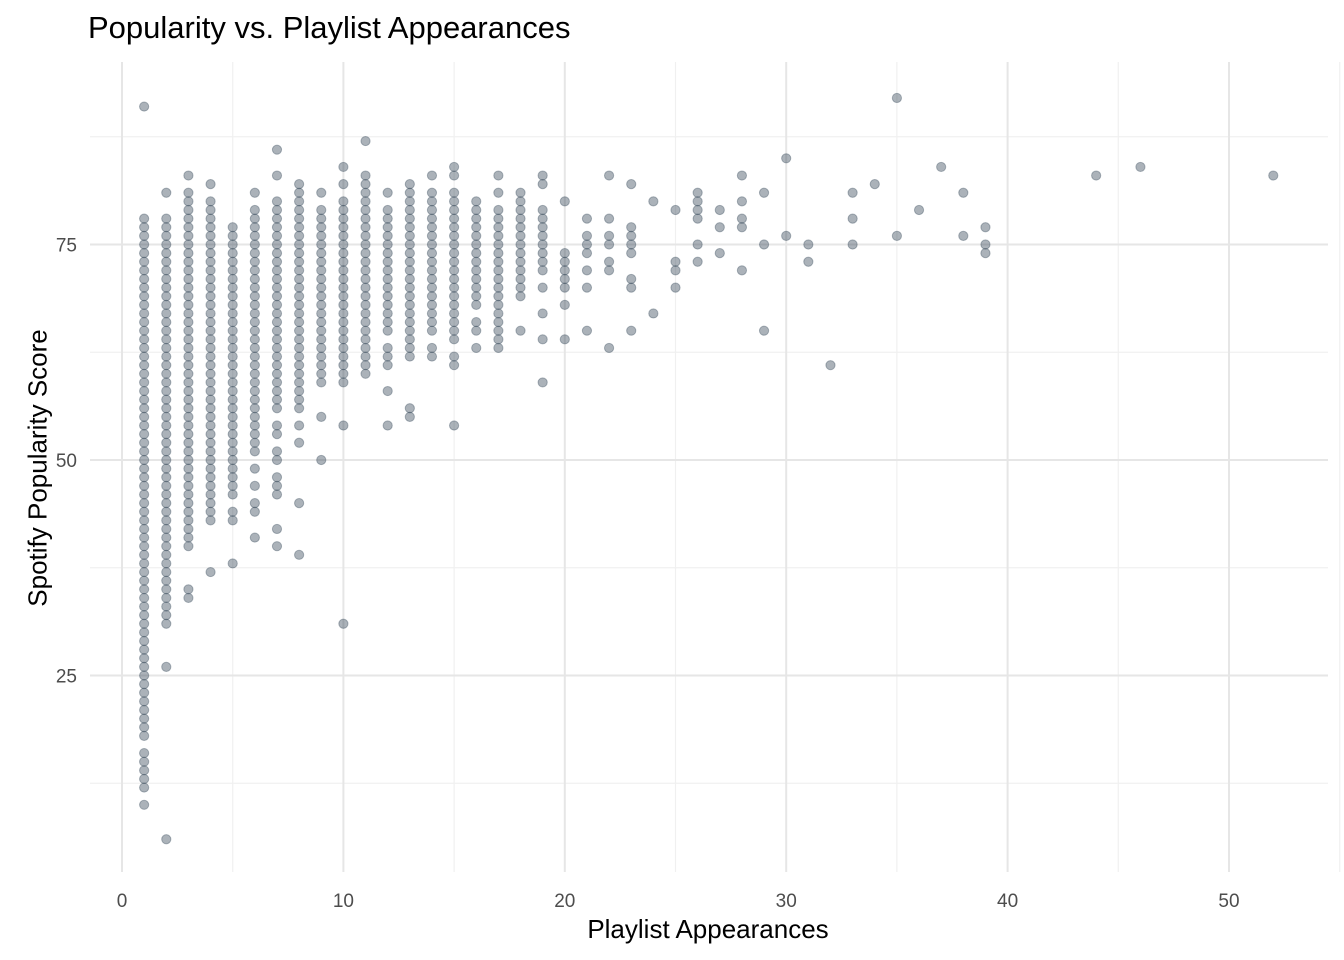 This screenshot has height=960, width=1344. What do you see at coordinates (66, 461) in the screenshot?
I see `y-tick-label: 50` at bounding box center [66, 461].